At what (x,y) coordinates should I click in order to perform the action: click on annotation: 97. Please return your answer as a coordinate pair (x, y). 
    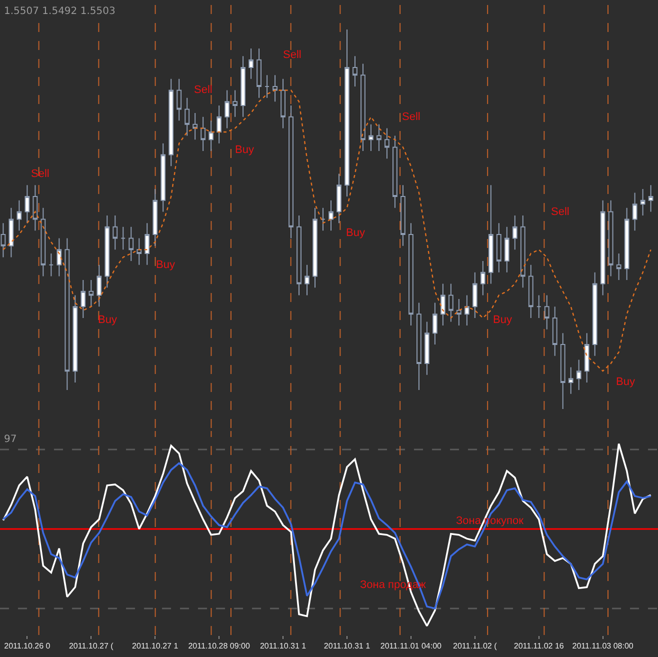
    Looking at the image, I should click on (10, 439).